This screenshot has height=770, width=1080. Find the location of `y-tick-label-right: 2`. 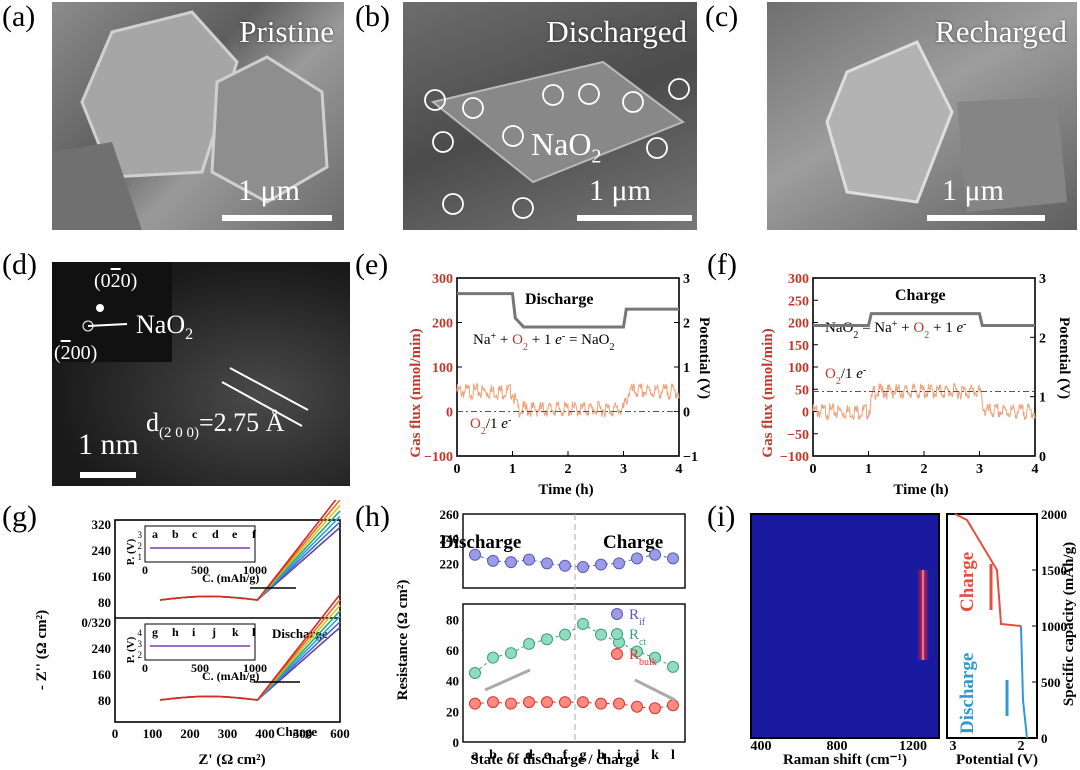

y-tick-label-right: 2 is located at coordinates (686, 324).